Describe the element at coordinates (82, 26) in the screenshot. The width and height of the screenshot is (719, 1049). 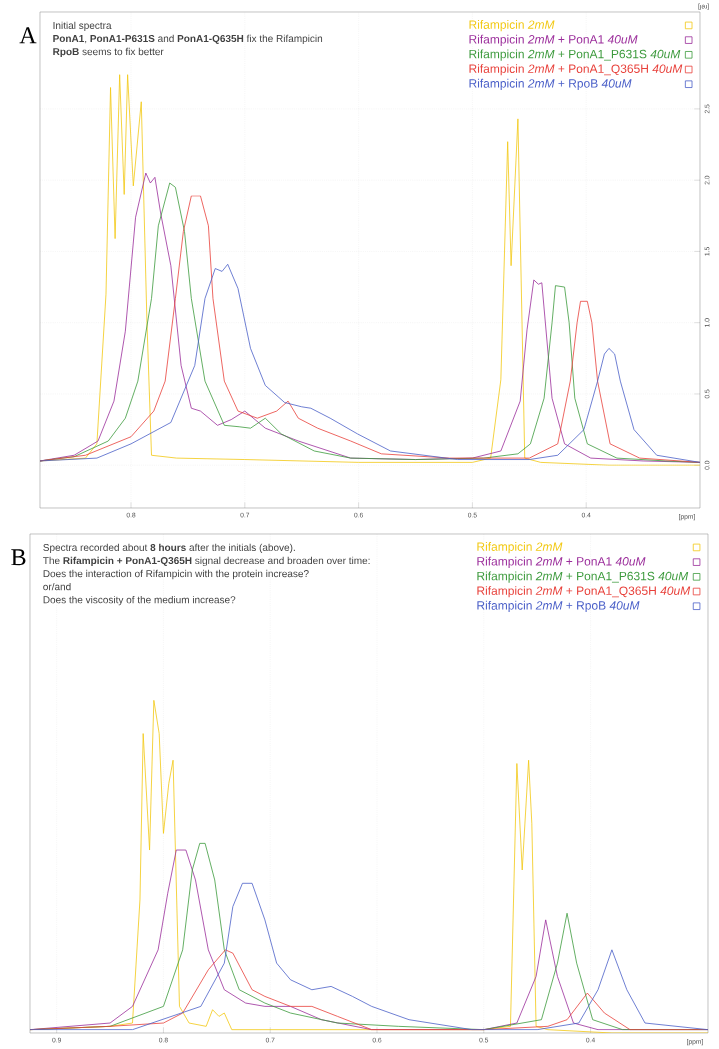
I see `annotation: Initial spectra` at that location.